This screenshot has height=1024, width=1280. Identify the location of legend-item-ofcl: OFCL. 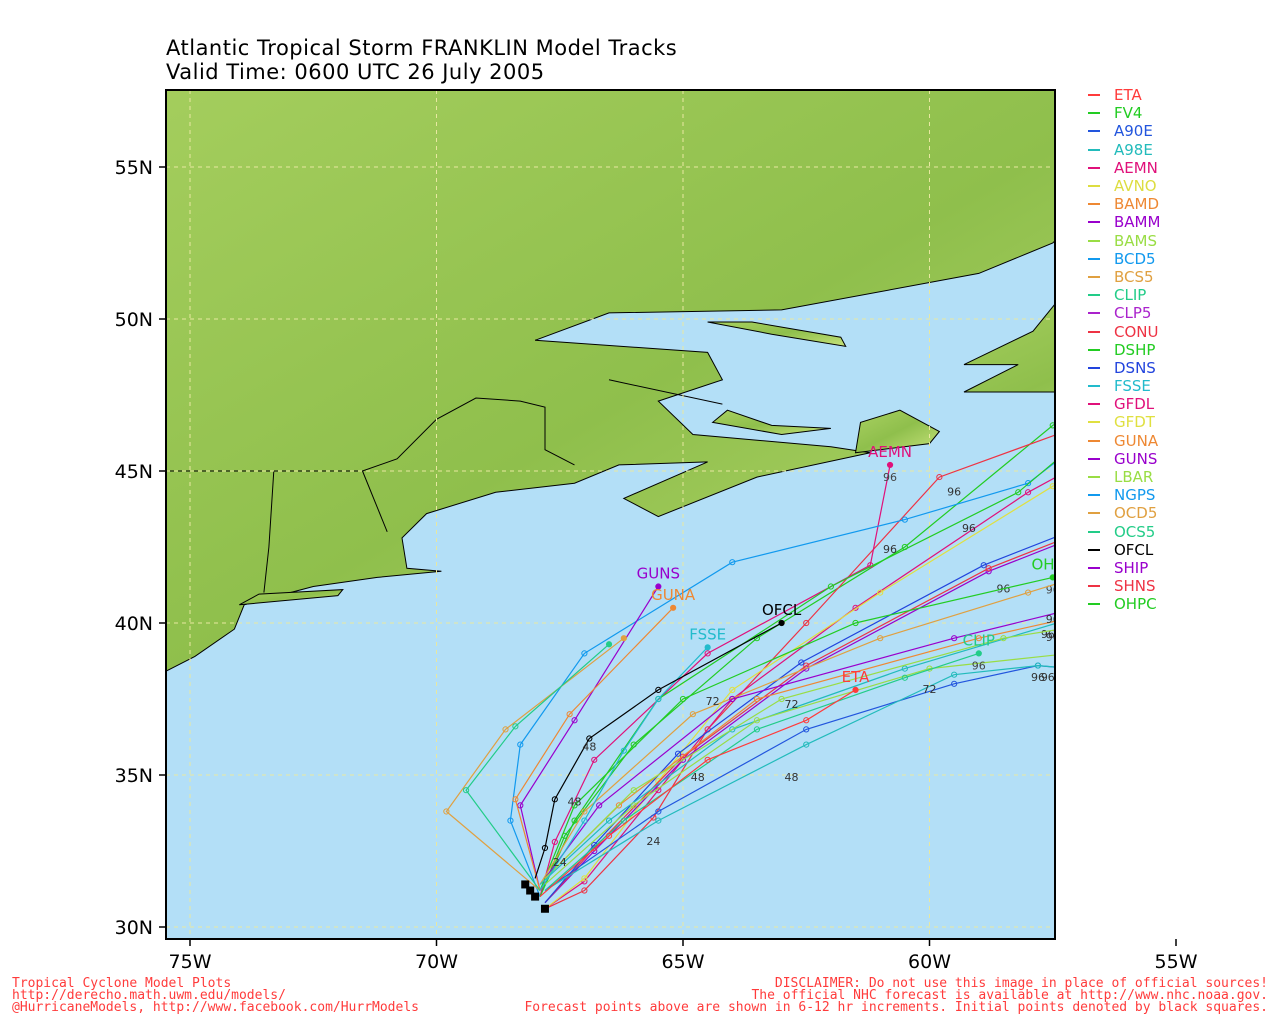
(1124, 550).